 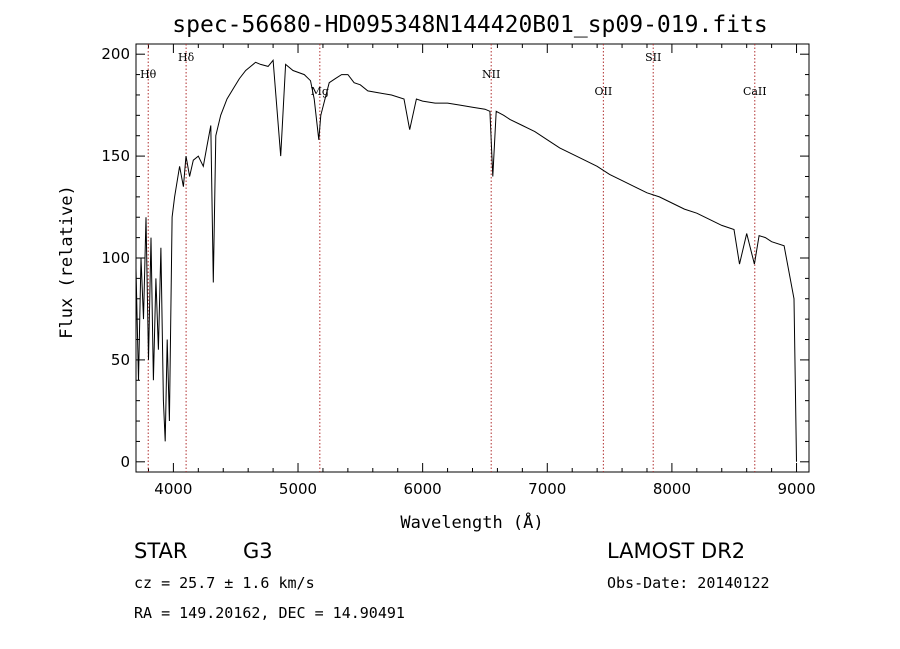 What do you see at coordinates (755, 91) in the screenshot?
I see `line-marker-label: CaII` at bounding box center [755, 91].